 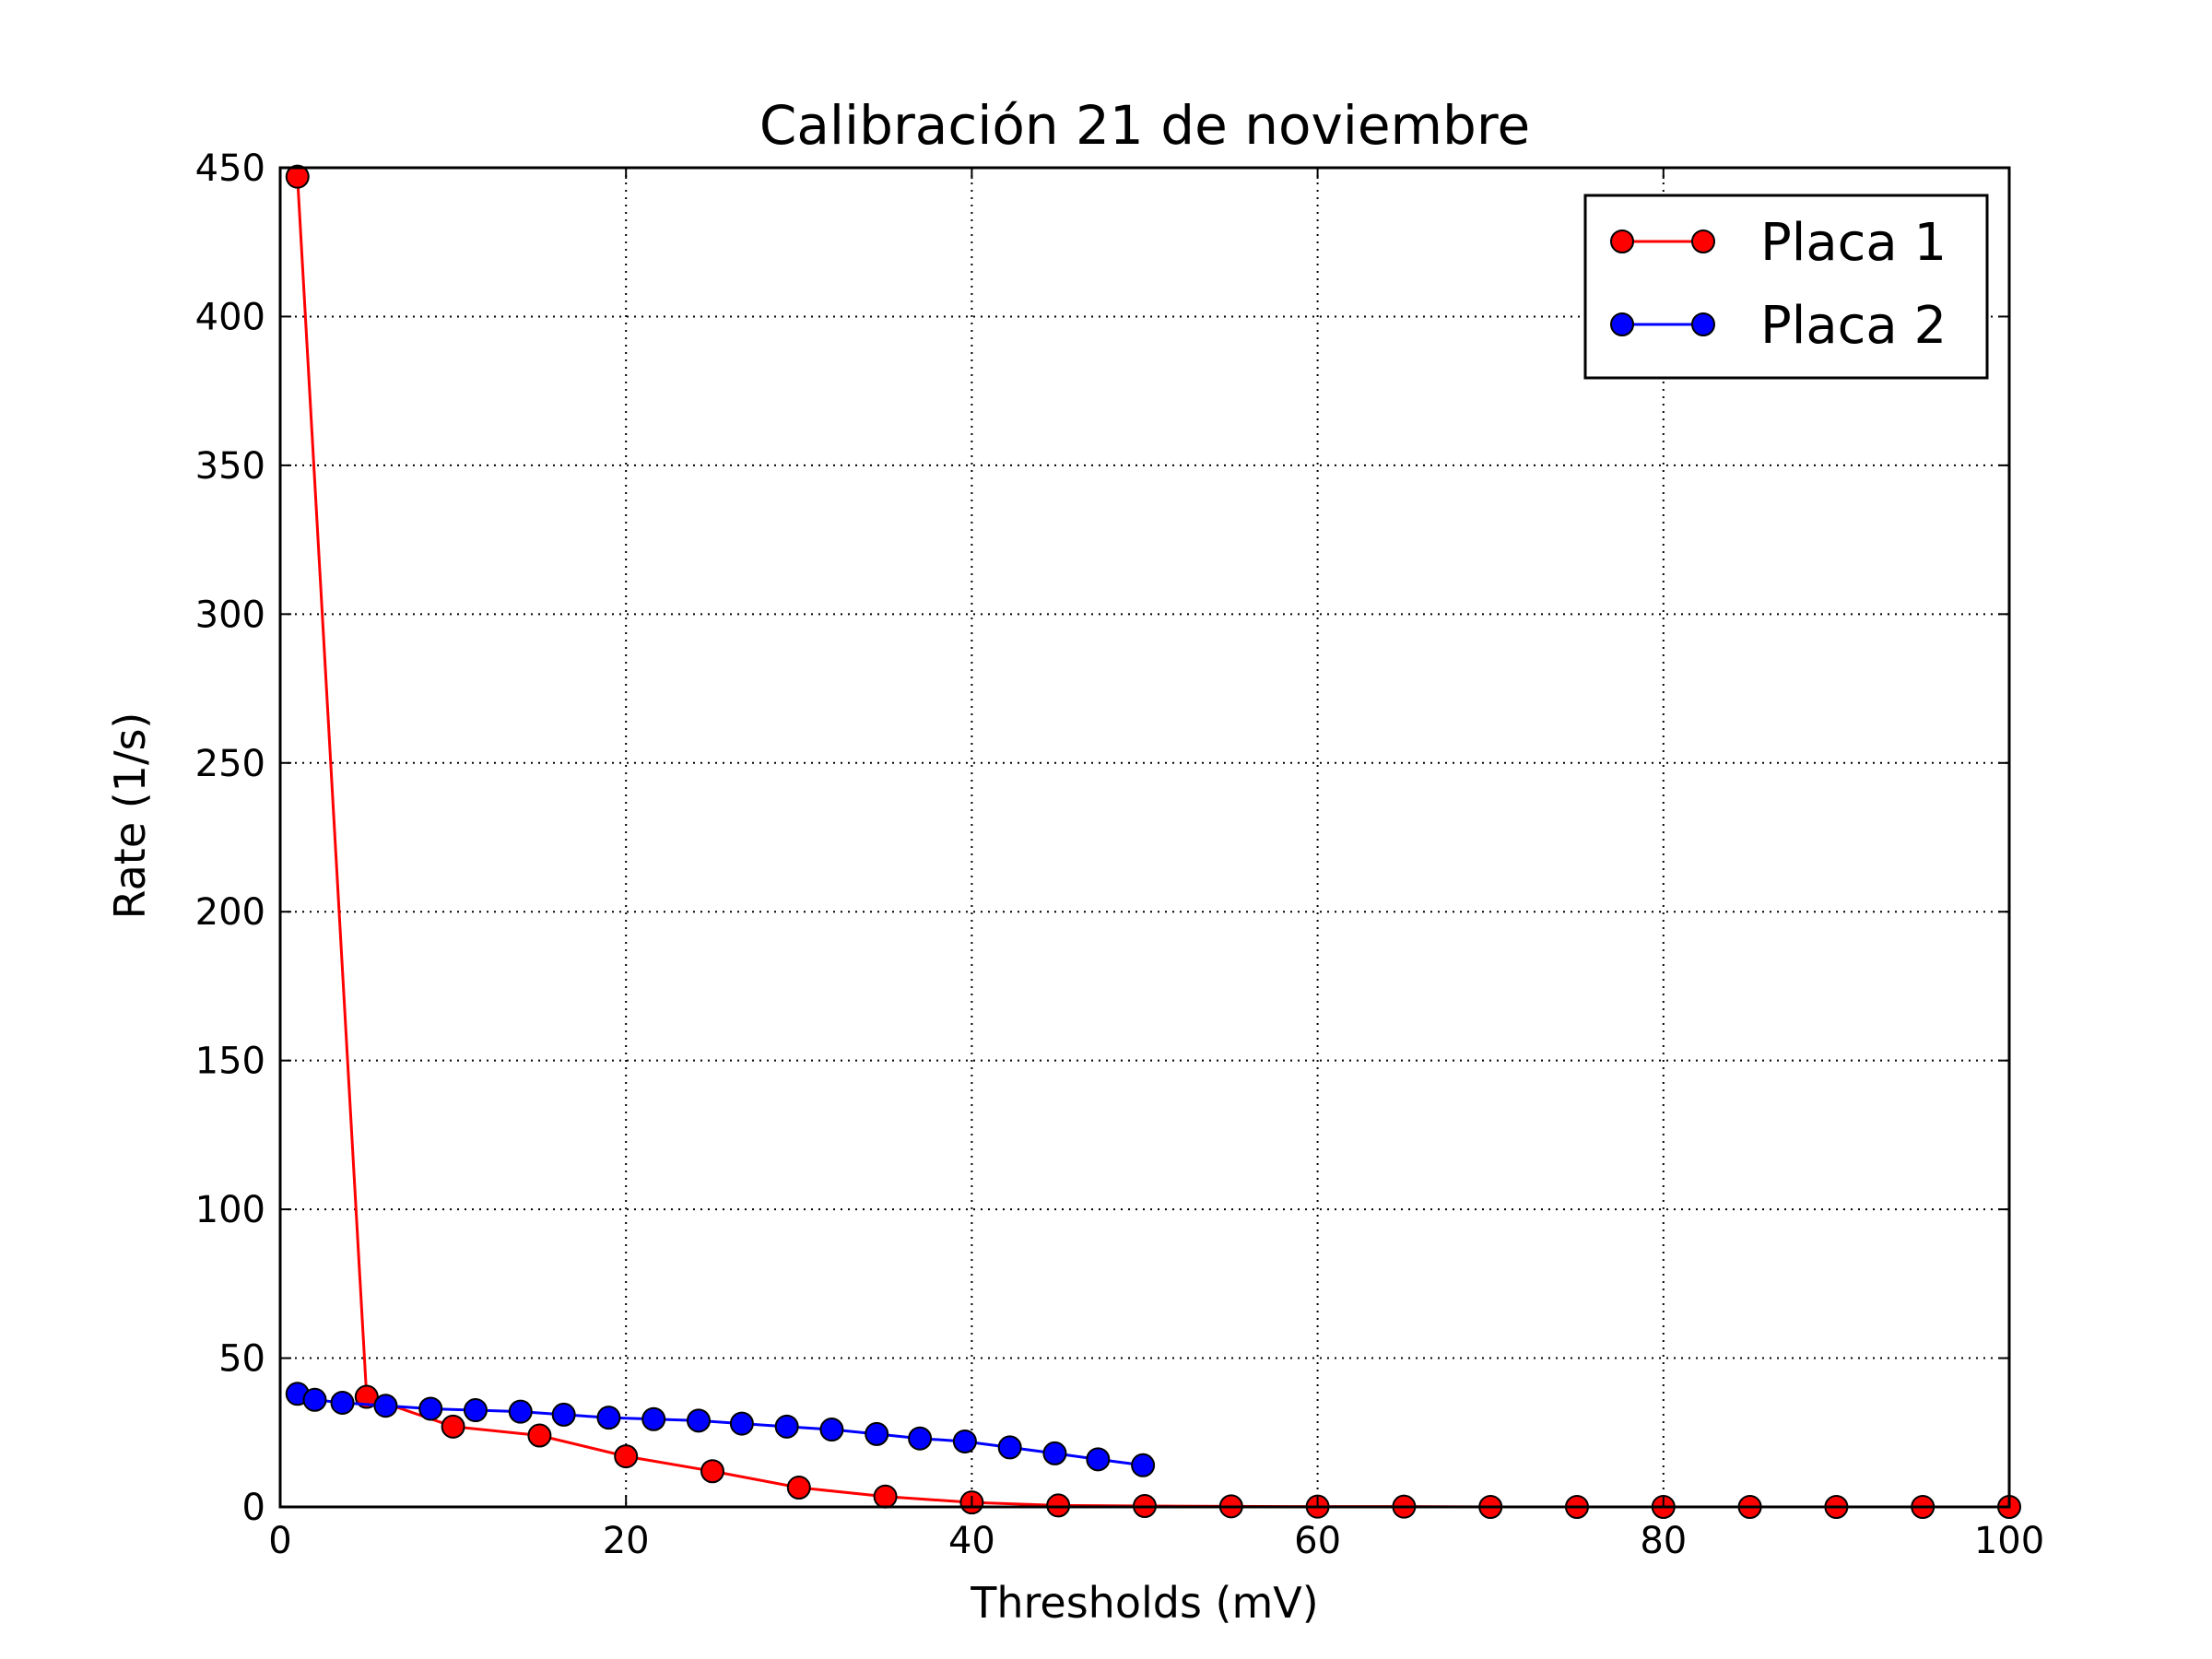 What do you see at coordinates (230, 764) in the screenshot?
I see `y-tick-label: 250` at bounding box center [230, 764].